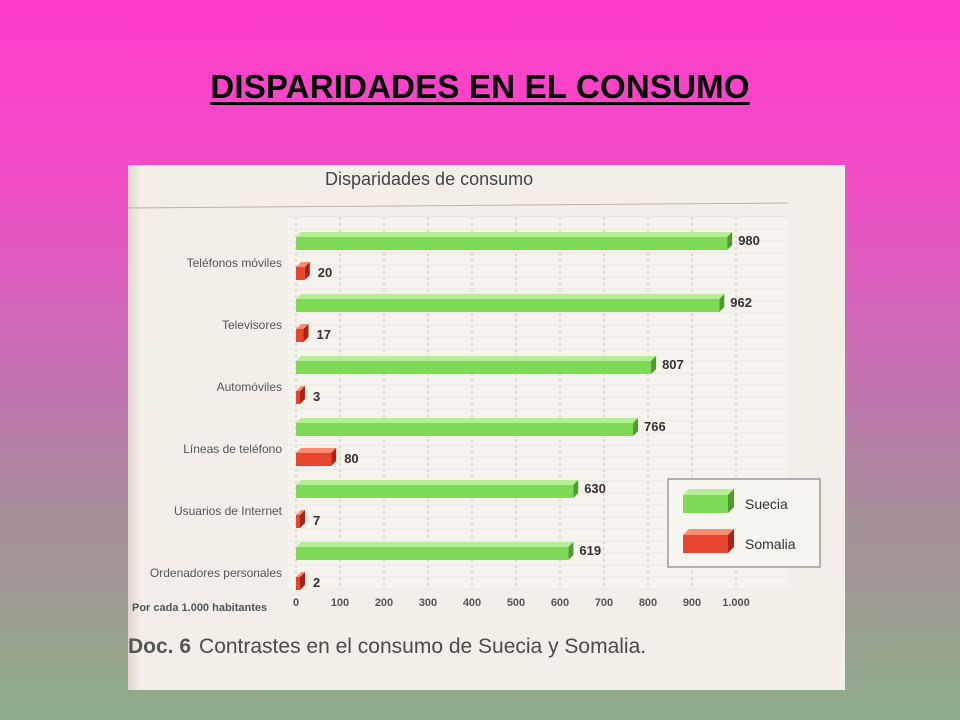 The width and height of the screenshot is (960, 720). Describe the element at coordinates (234, 263) in the screenshot. I see `category-label: Teléfonos móviles` at that location.